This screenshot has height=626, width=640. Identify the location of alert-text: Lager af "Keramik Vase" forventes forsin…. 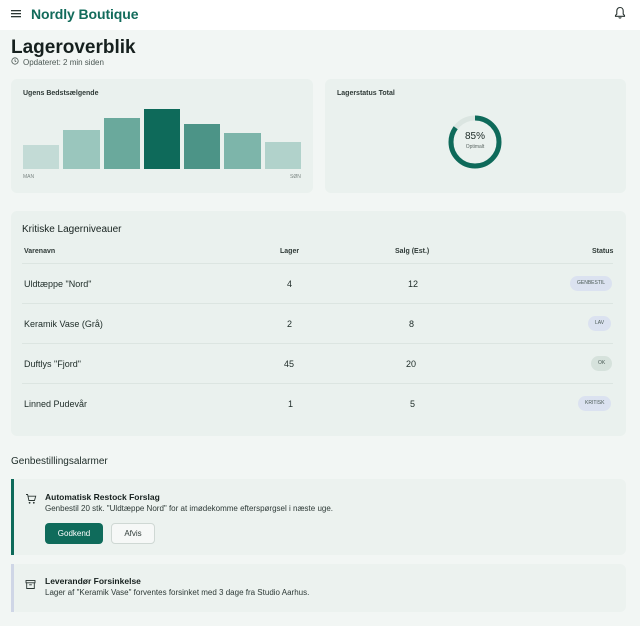
(177, 592).